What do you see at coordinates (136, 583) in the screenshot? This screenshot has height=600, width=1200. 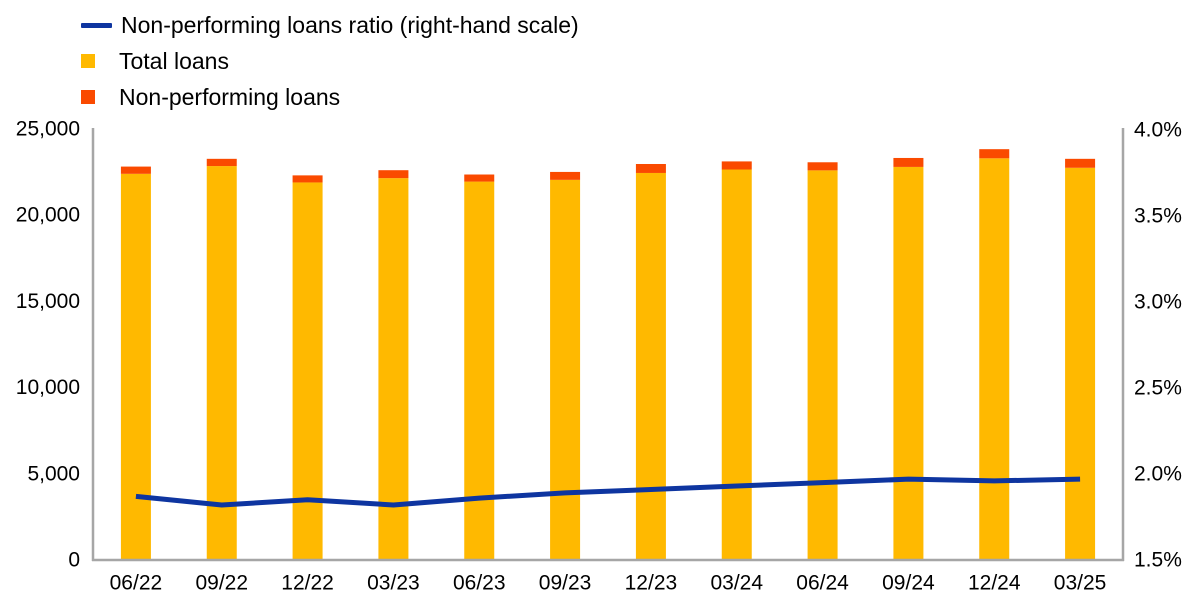 I see `x-axis-tick-label: 06/22` at bounding box center [136, 583].